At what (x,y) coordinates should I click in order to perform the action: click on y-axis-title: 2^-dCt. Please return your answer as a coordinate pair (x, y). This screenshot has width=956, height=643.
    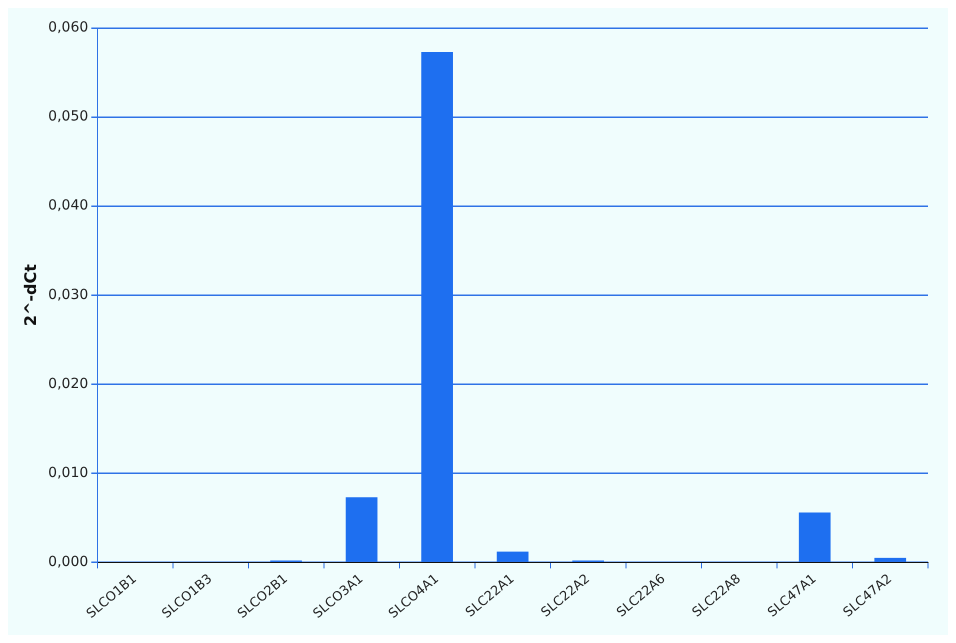
    Looking at the image, I should click on (30, 295).